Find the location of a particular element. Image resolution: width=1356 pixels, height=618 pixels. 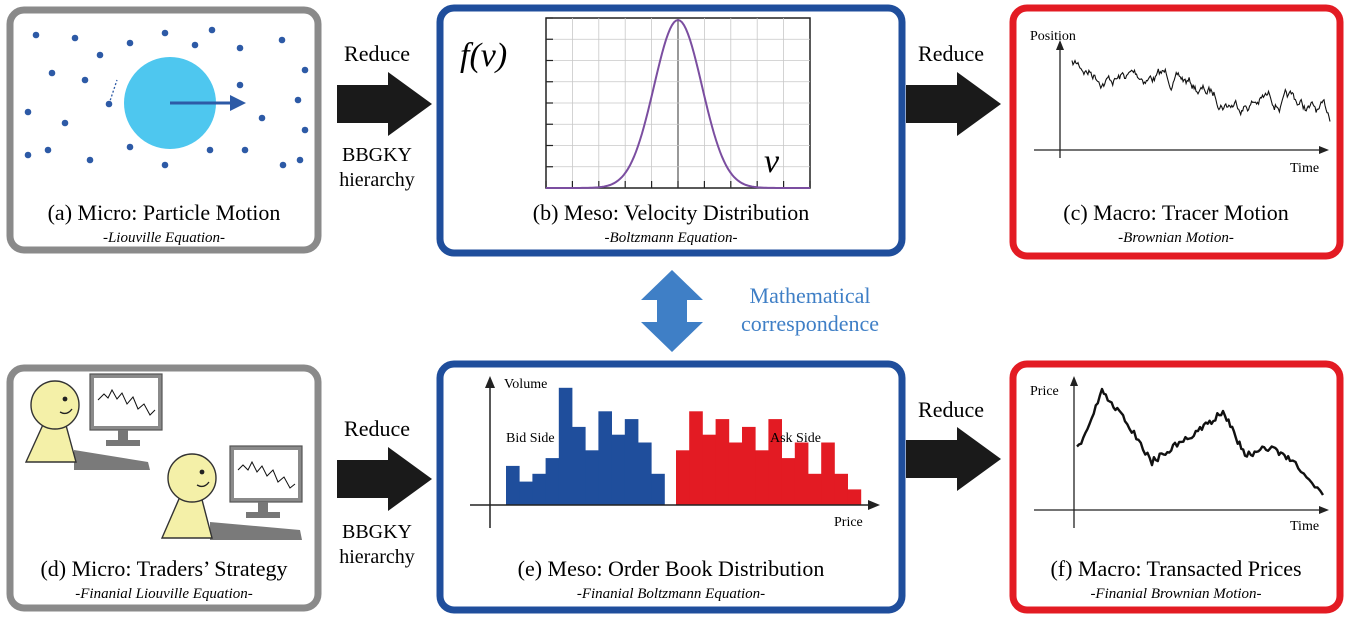

arrow-top-left: Reduce BBGKY hierarchy is located at coordinates (384, 116).